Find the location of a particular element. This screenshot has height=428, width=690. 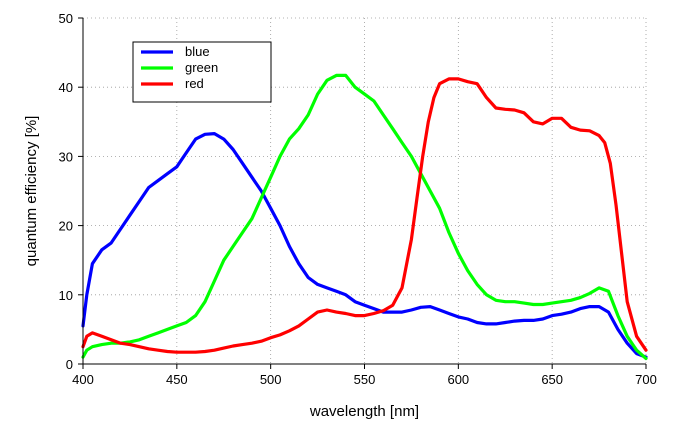

y-tick-label: 0 is located at coordinates (69, 364).